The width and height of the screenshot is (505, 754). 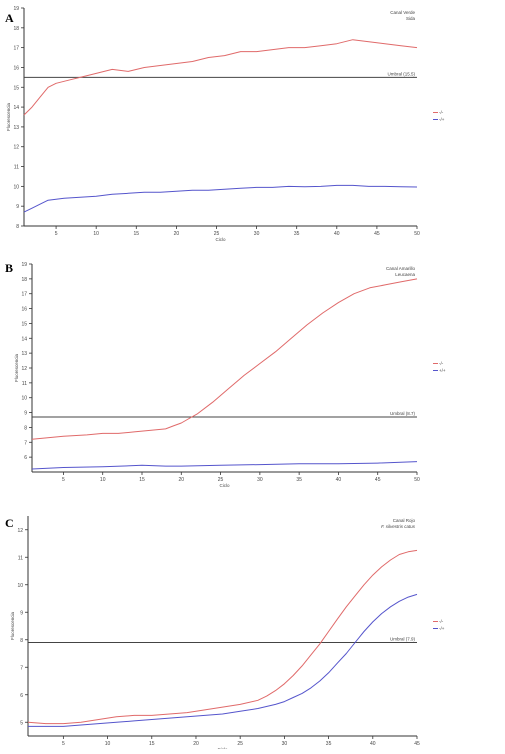 I want to click on panel-label: B, so click(x=9, y=268).